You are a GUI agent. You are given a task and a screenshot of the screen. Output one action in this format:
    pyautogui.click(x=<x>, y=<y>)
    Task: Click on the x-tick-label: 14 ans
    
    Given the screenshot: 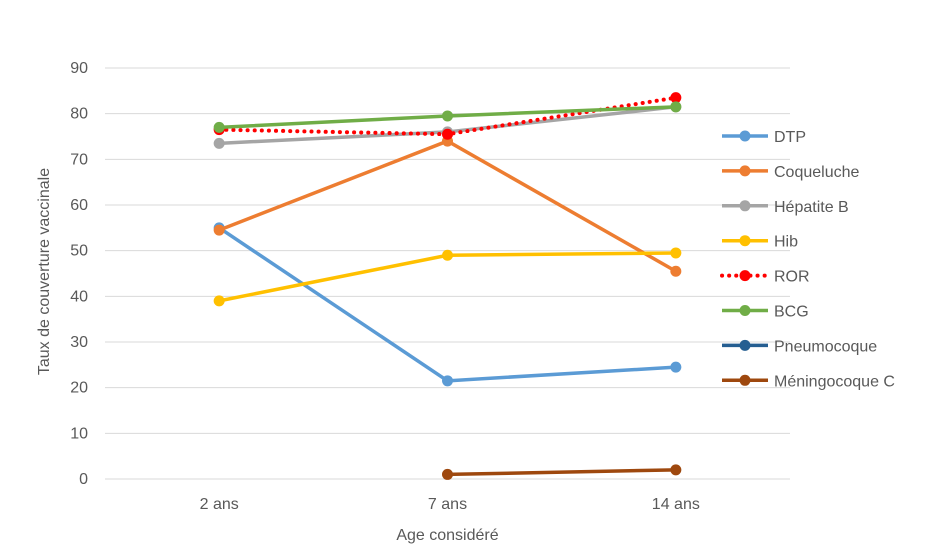 What is the action you would take?
    pyautogui.click(x=676, y=504)
    